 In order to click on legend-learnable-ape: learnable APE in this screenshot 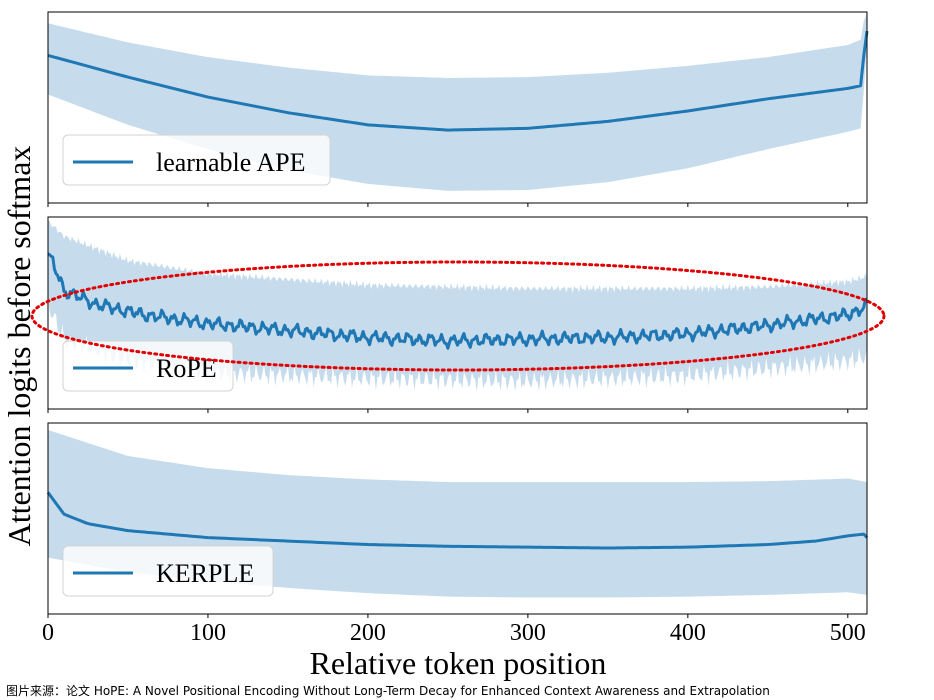, I will do `click(196, 160)`.